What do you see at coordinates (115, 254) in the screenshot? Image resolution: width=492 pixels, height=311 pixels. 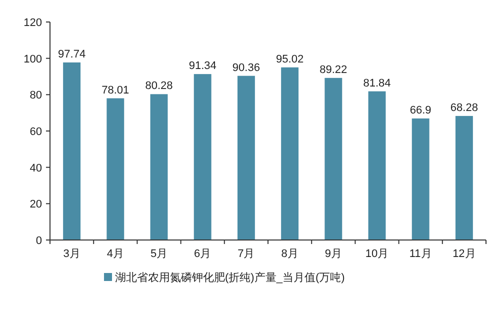 I see `x-tick-label: 4月` at bounding box center [115, 254].